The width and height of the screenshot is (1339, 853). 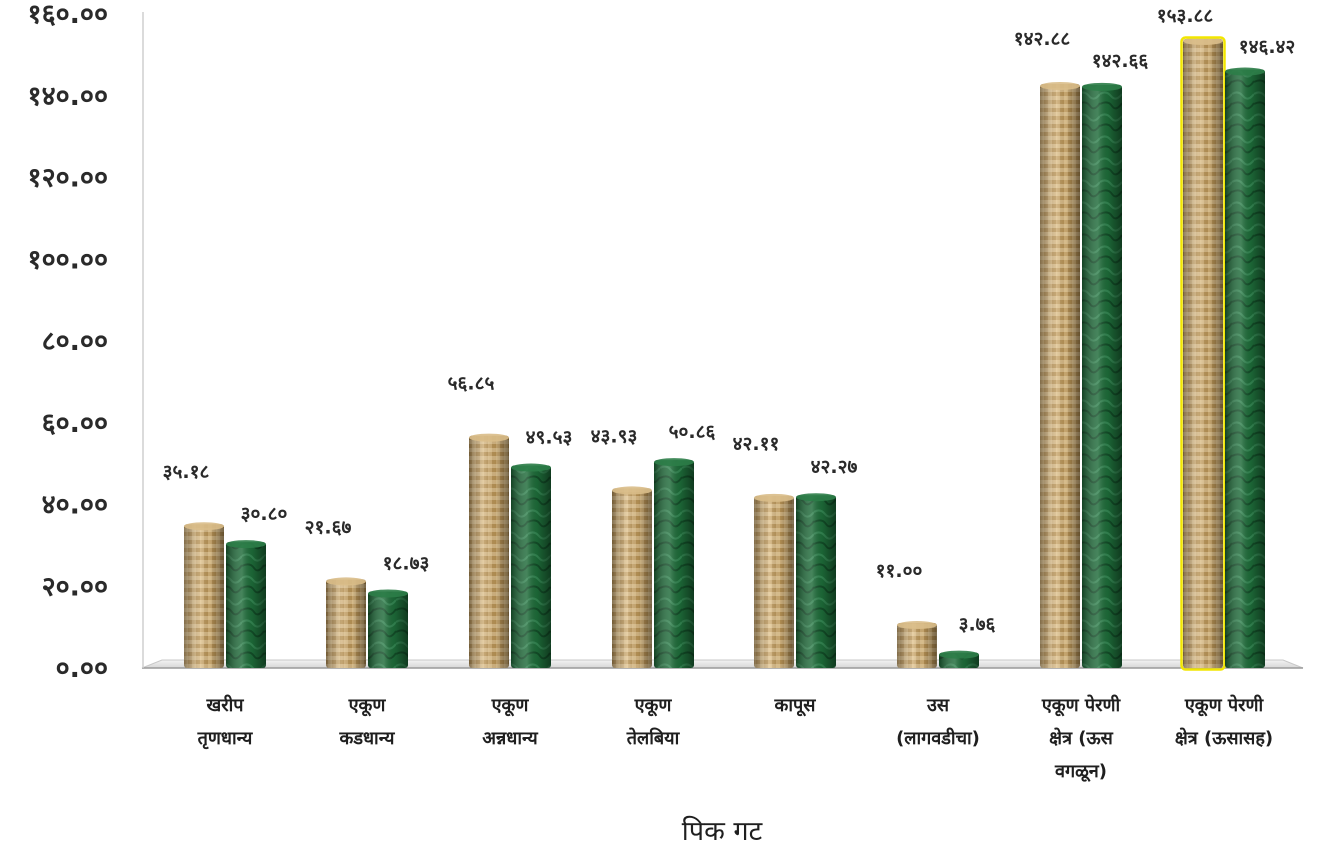 I want to click on x-category-line: उस, so click(x=938, y=705).